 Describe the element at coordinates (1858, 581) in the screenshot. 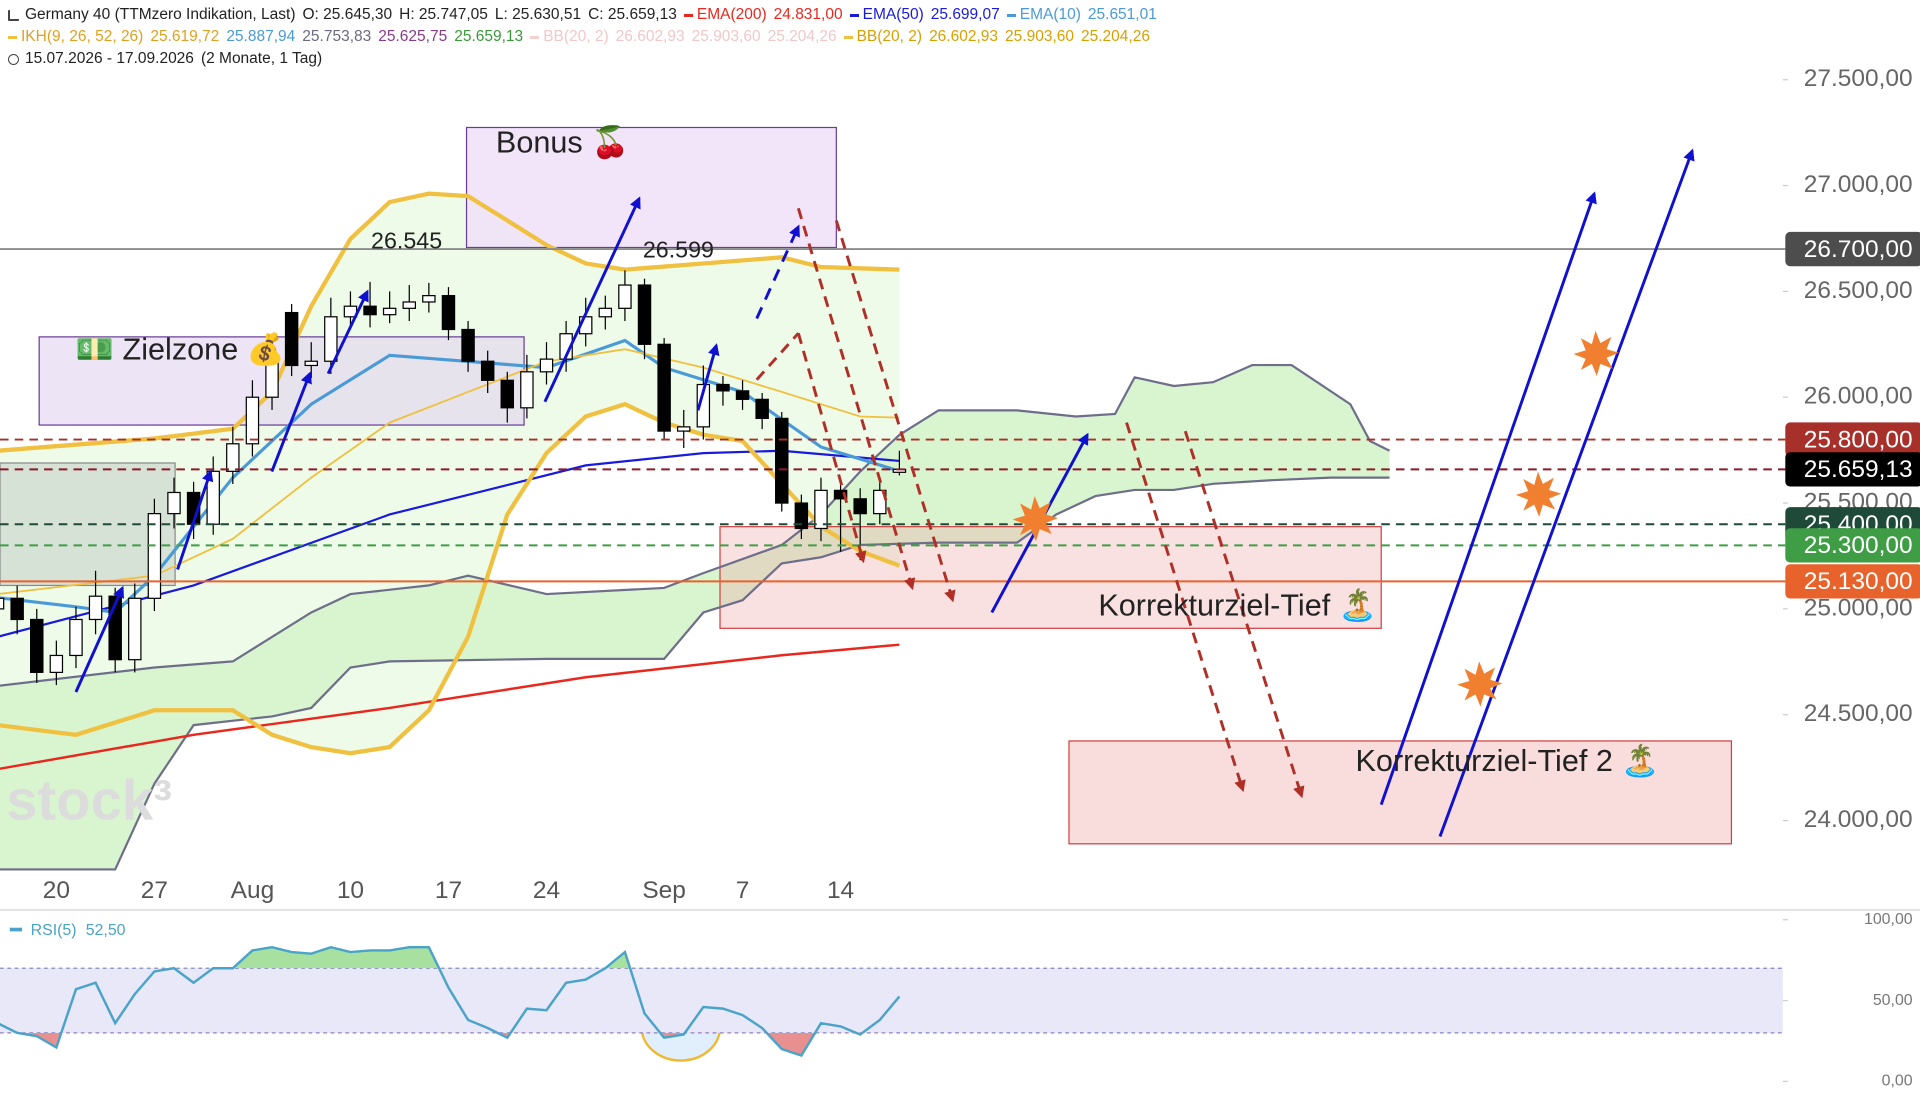

I see `price-label: 25.130,00` at that location.